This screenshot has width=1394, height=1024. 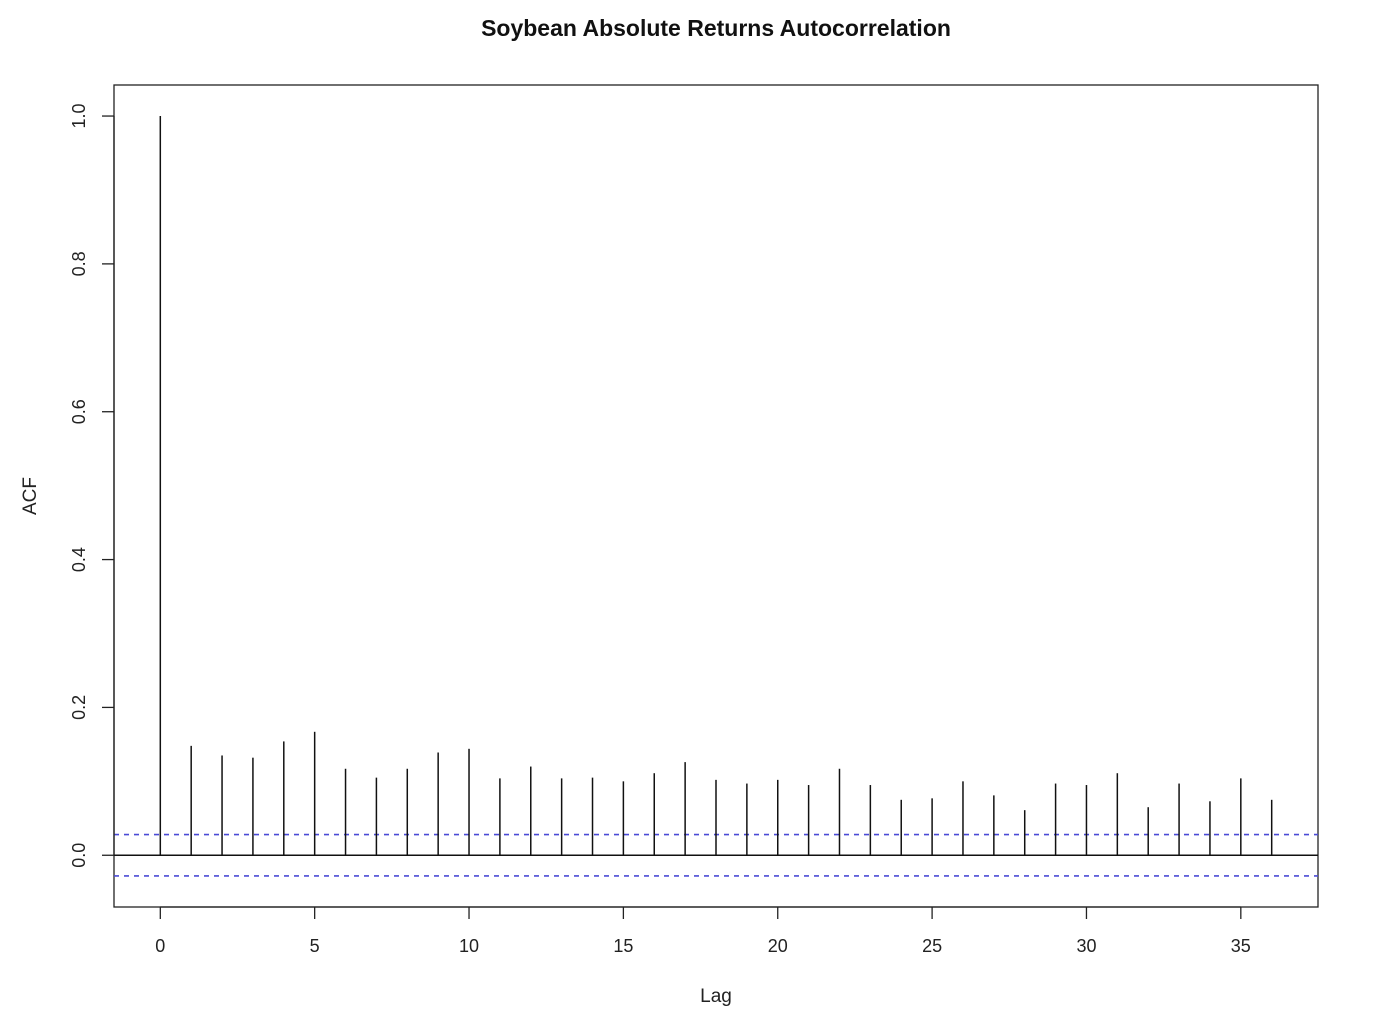 What do you see at coordinates (79, 411) in the screenshot?
I see `y-tick-label: 0.6` at bounding box center [79, 411].